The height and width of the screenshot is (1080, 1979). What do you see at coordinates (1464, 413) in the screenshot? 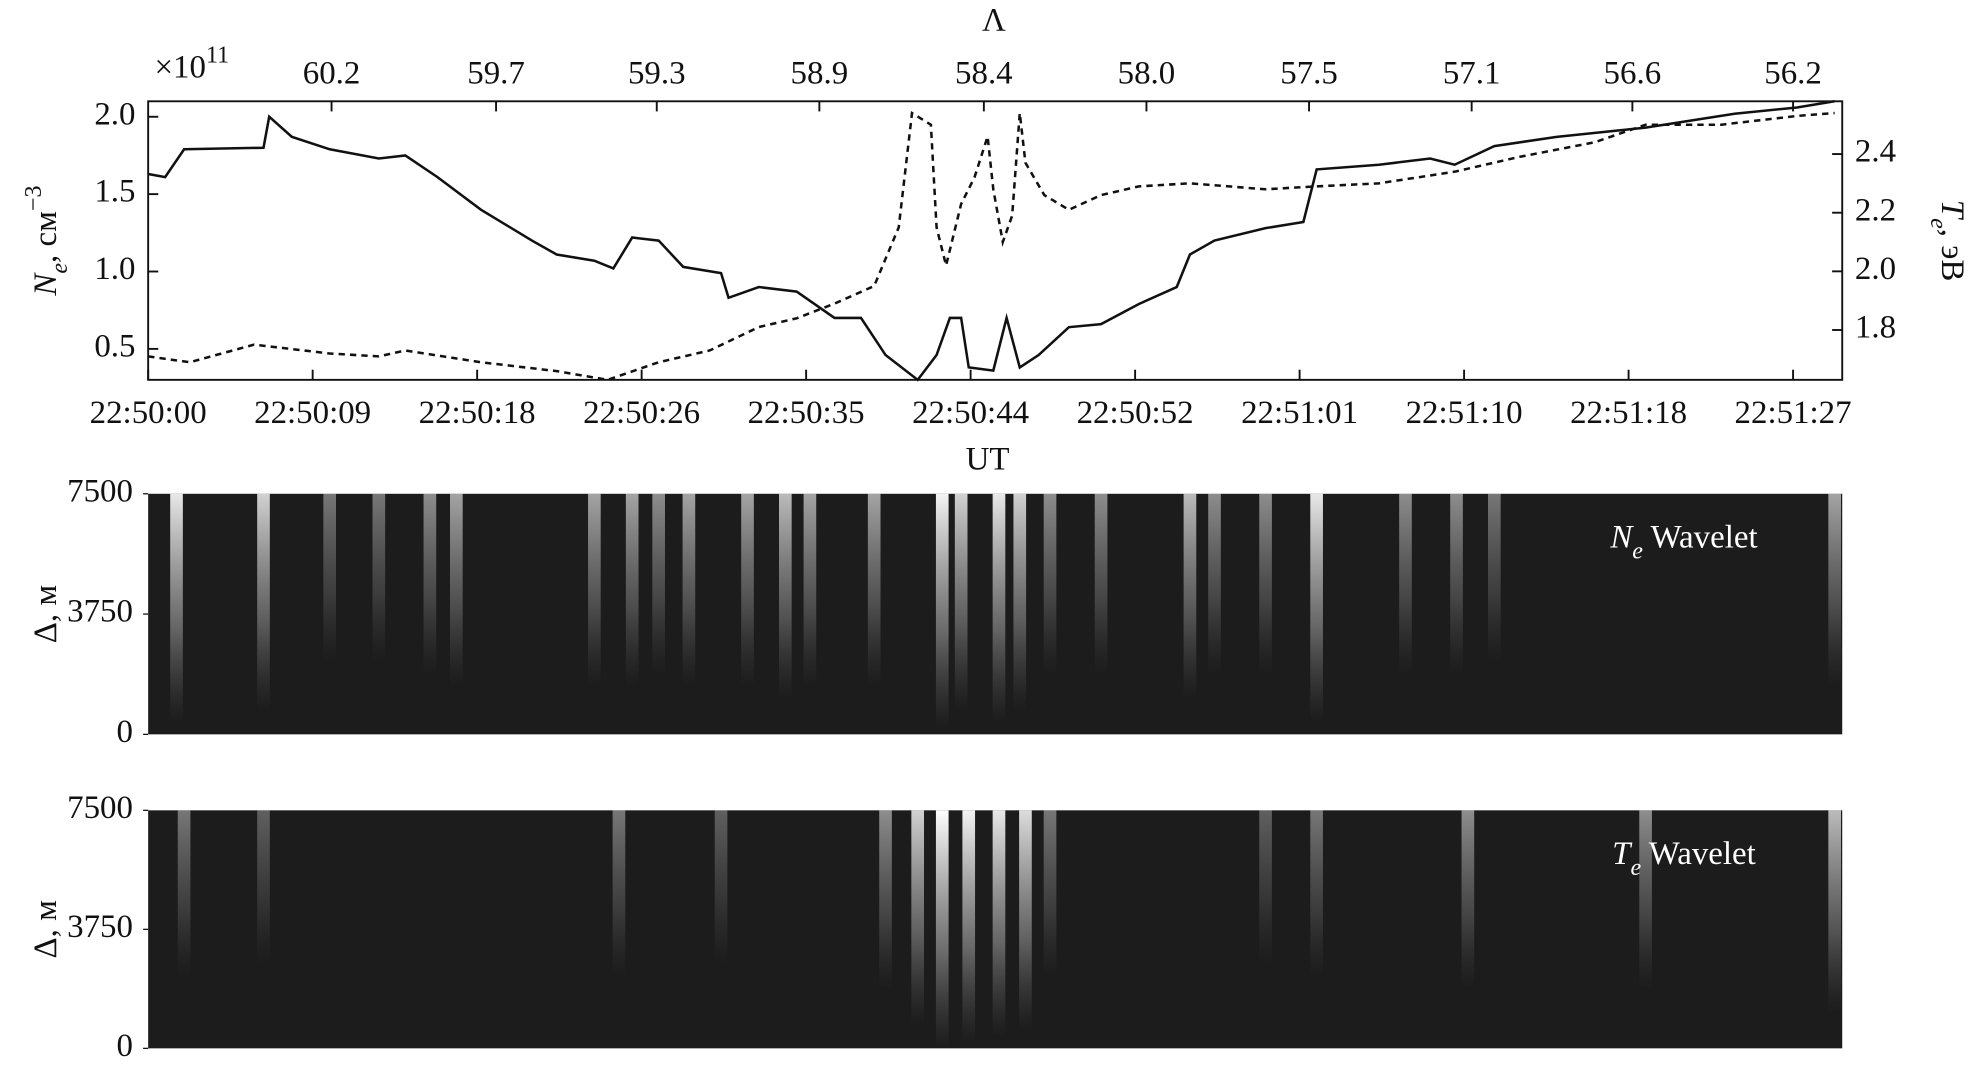
I see `x-tick-label: 22:51:10` at bounding box center [1464, 413].